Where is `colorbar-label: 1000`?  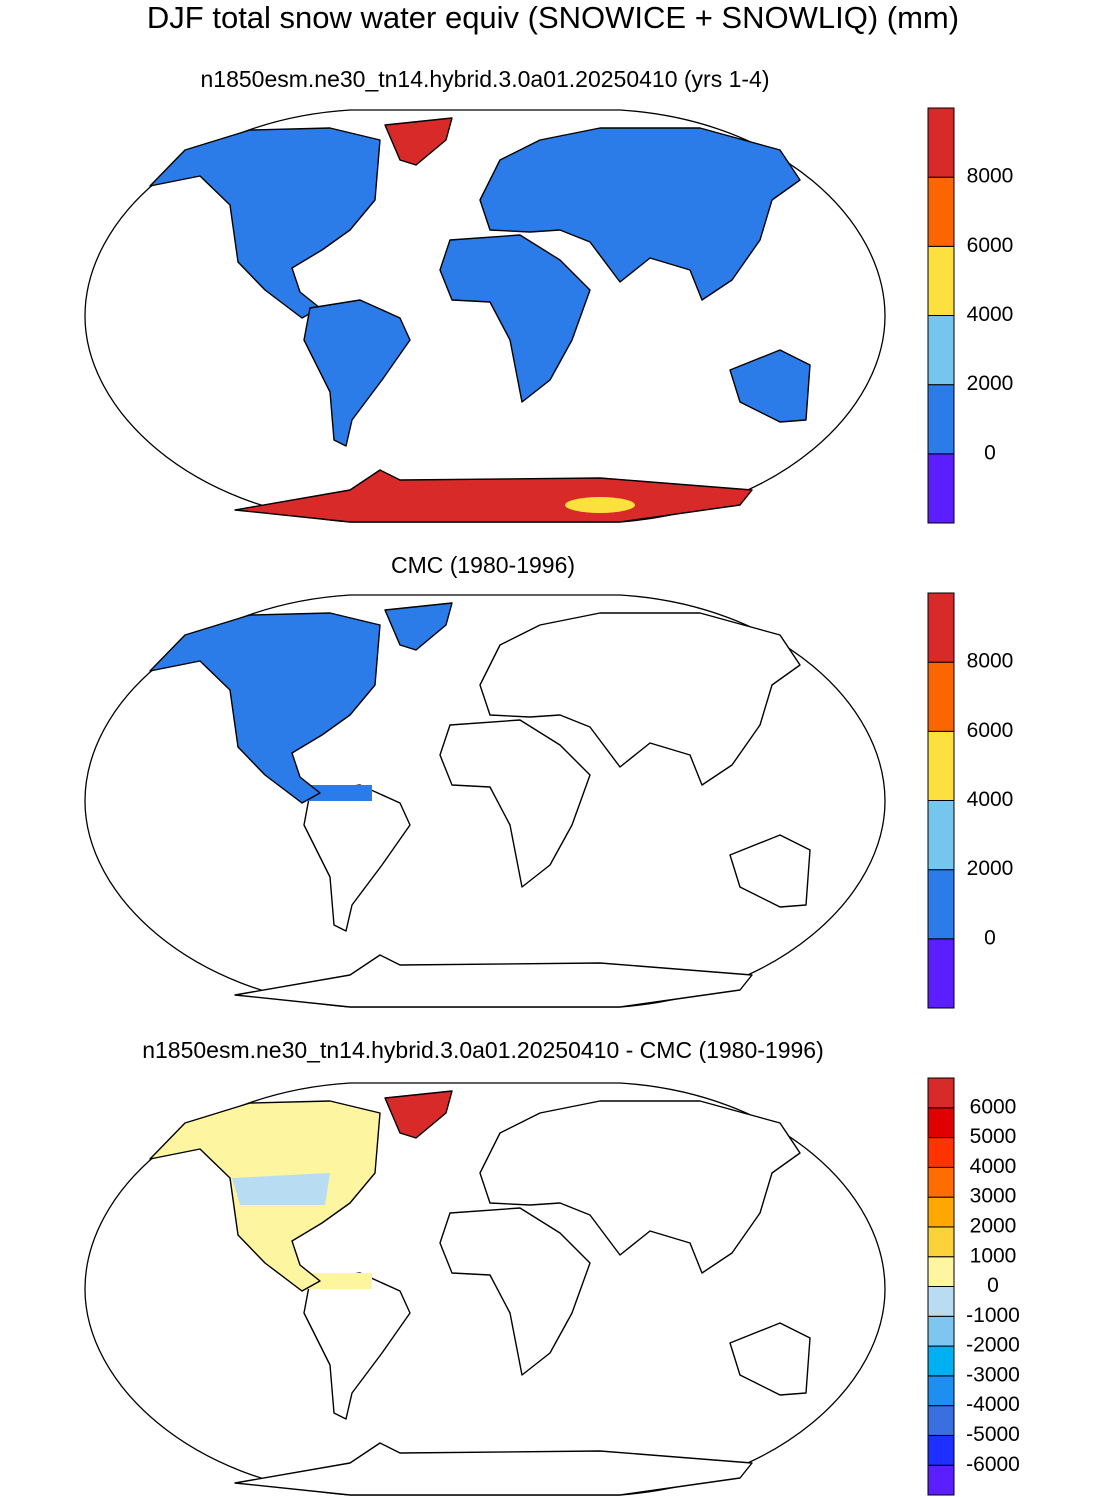 colorbar-label: 1000 is located at coordinates (993, 1255).